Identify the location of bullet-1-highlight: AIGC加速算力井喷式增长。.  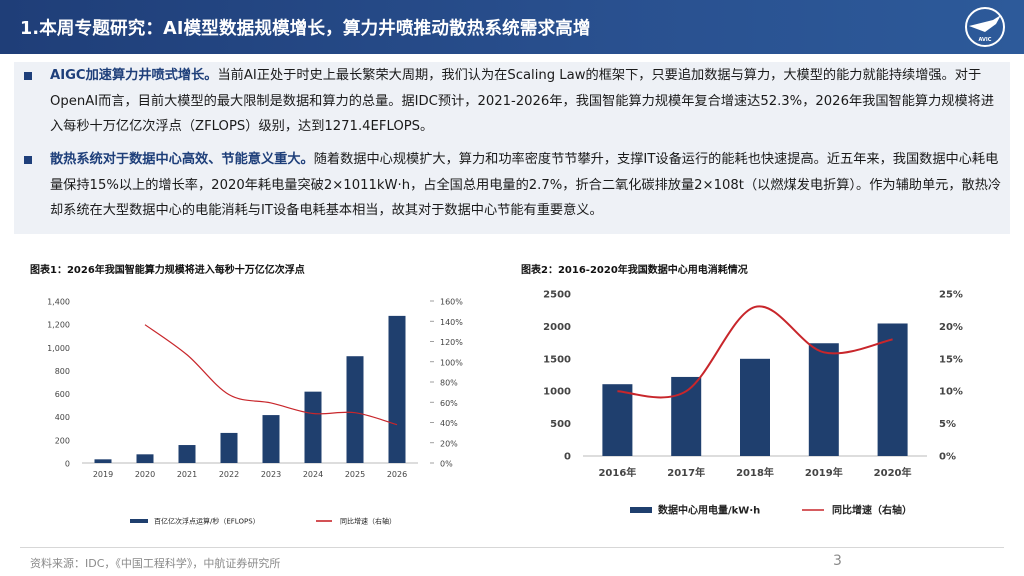
(134, 75).